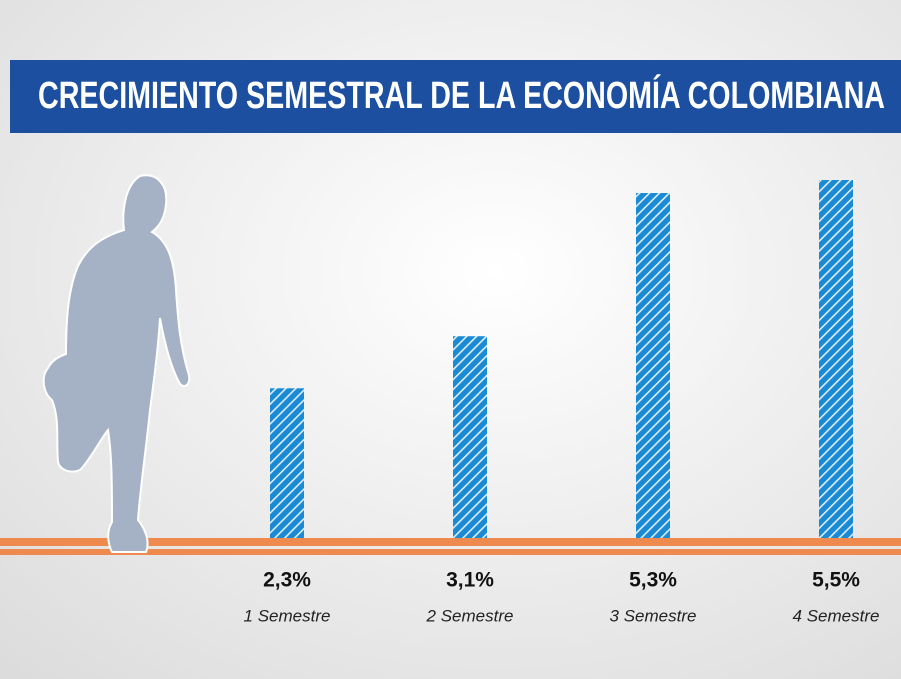  Describe the element at coordinates (653, 580) in the screenshot. I see `value-label: 5,3%` at that location.